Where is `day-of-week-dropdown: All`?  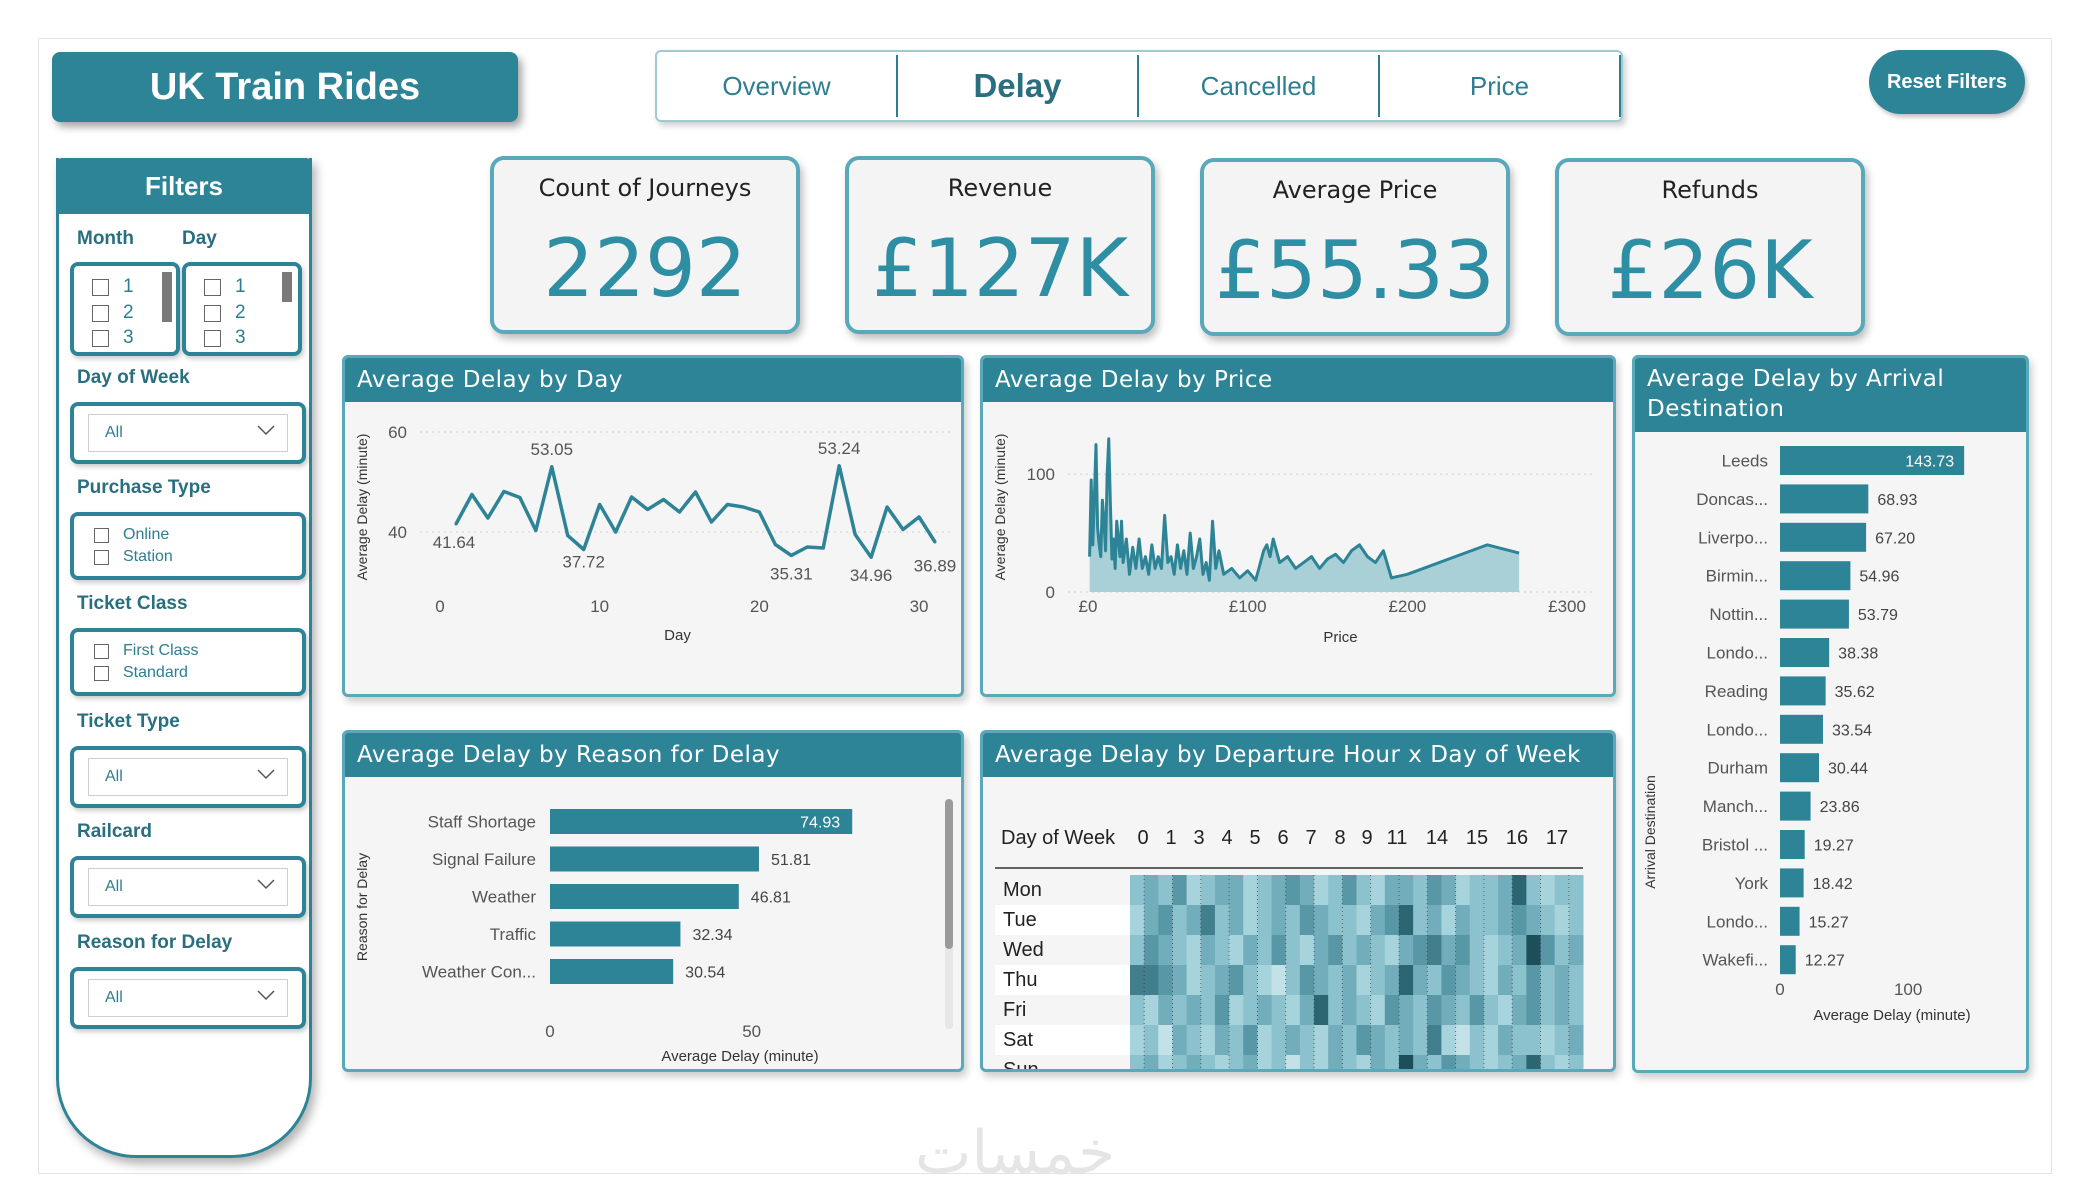
day-of-week-dropdown: All is located at coordinates (188, 433).